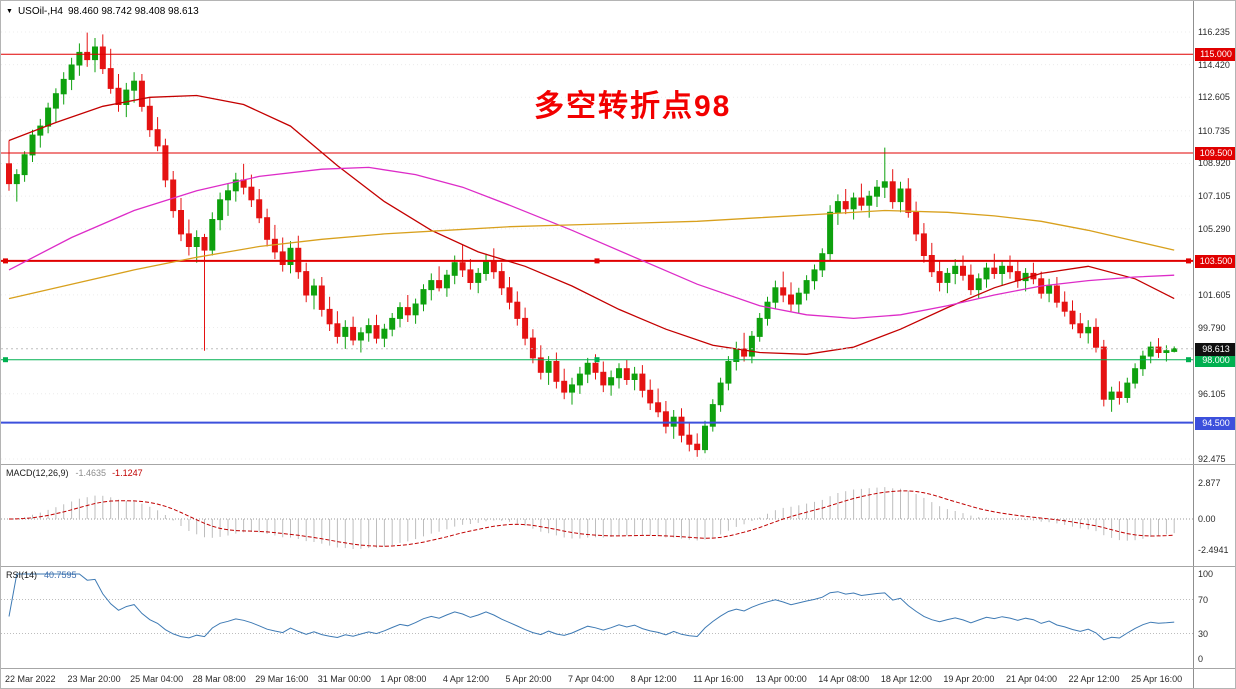 The image size is (1236, 689). I want to click on chart-annotation-text: 多空转折点98, so click(633, 106).